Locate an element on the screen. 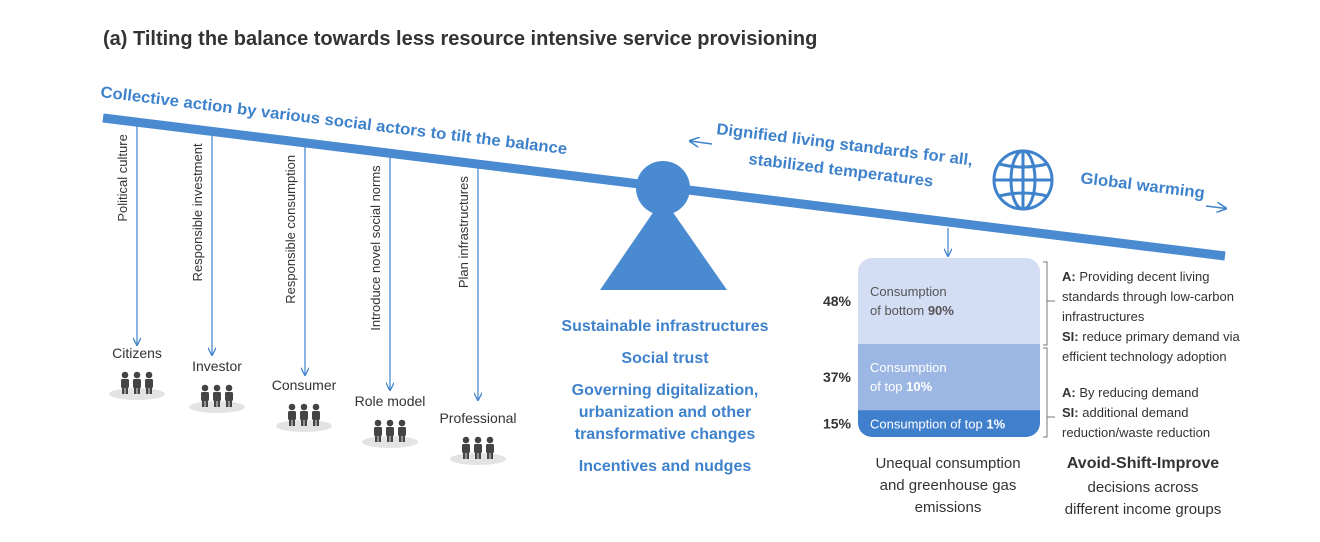  fulcrum is located at coordinates (663, 244).